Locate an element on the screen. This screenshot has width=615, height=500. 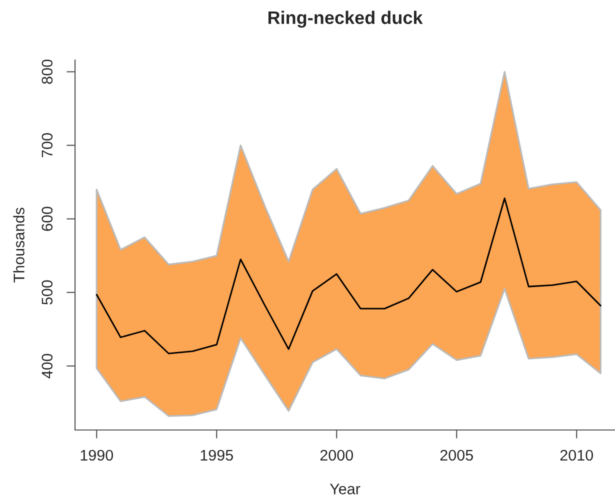
y-tick-label: 800 is located at coordinates (47, 72).